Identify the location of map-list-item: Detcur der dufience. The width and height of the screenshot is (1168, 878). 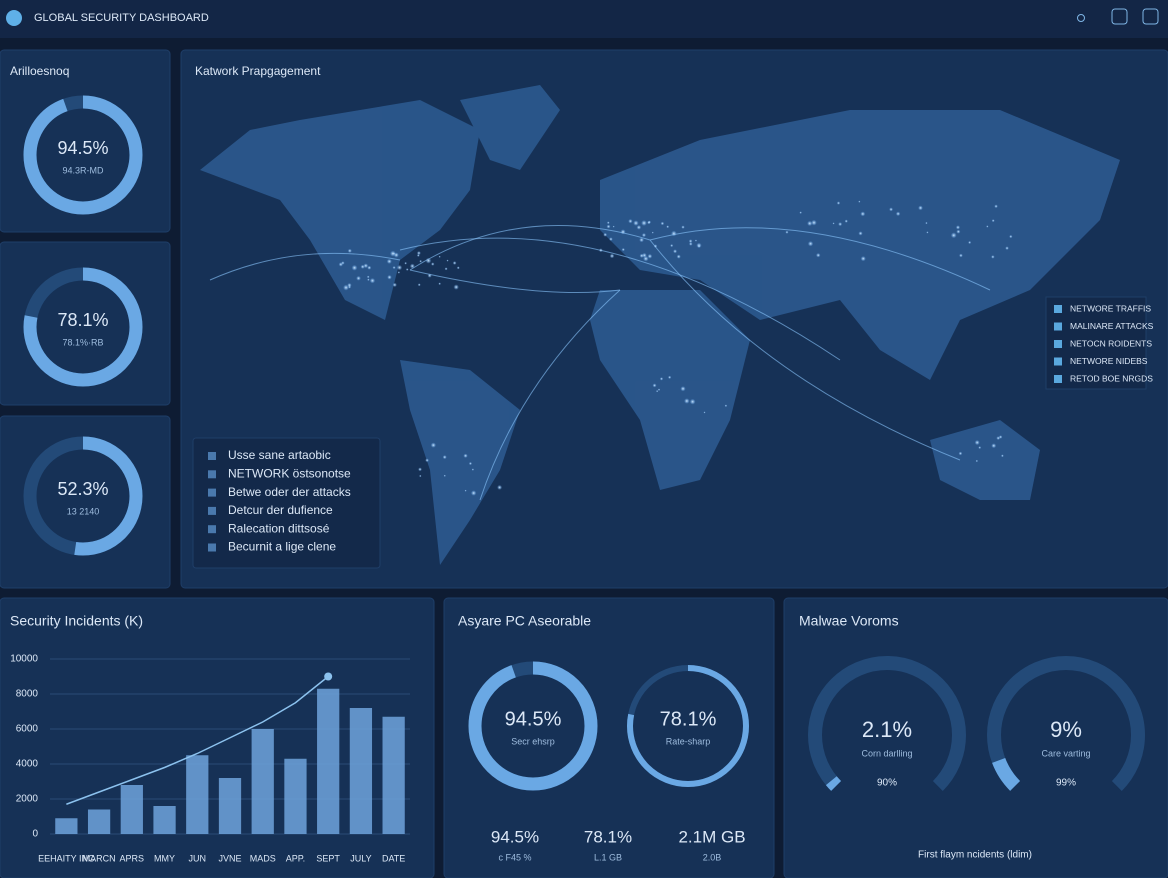
(280, 510).